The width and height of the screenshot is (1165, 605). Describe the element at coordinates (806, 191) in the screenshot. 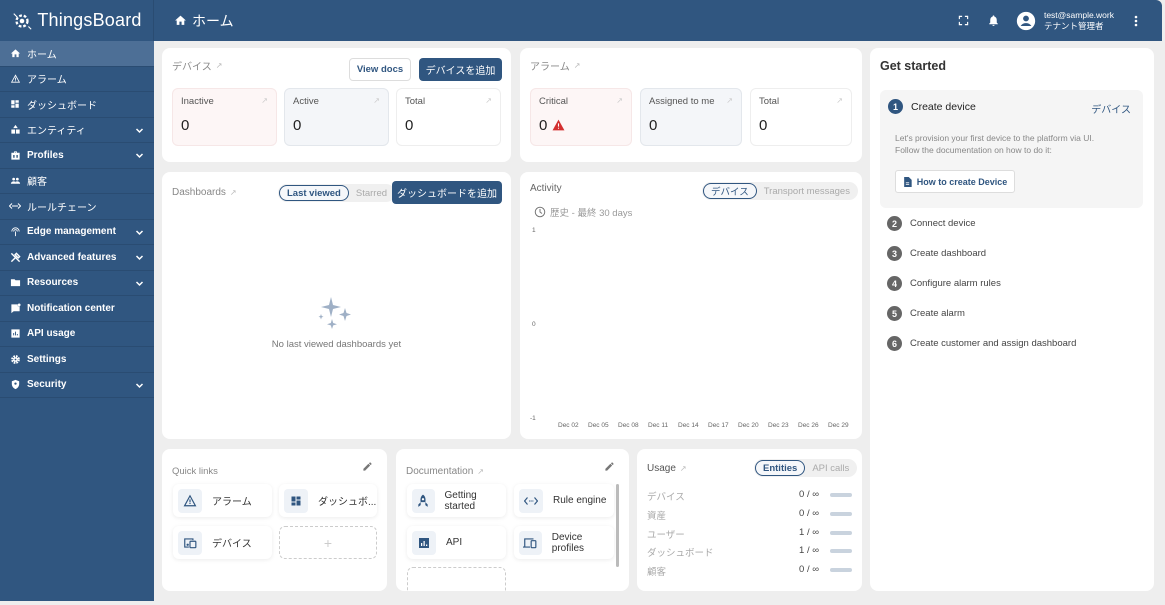

I see `tab-transport-messages: Transport messages` at that location.